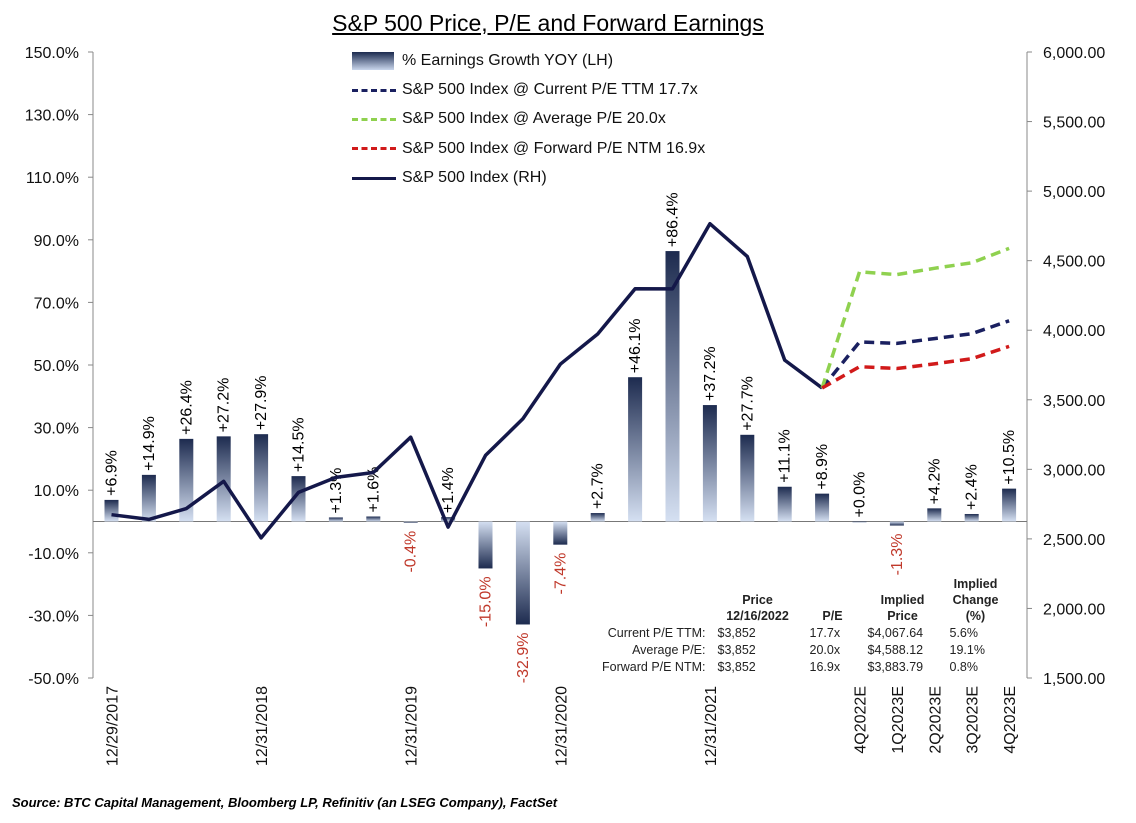  What do you see at coordinates (654, 600) in the screenshot?
I see `table-header` at bounding box center [654, 600].